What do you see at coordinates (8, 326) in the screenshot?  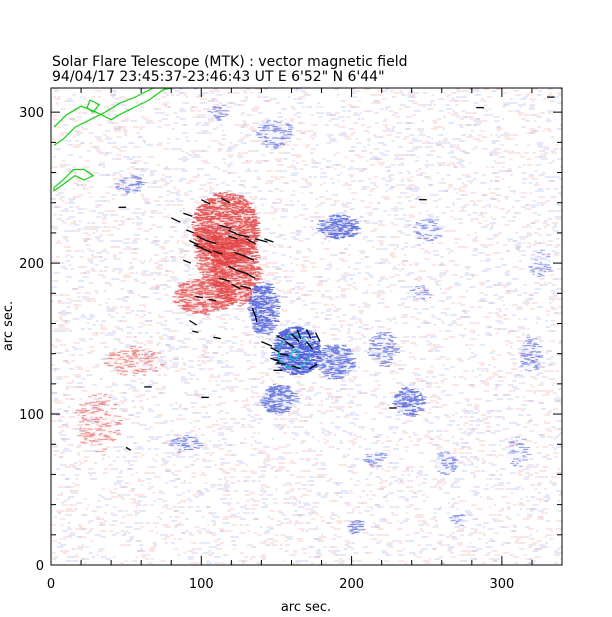 I see `y-axis-label: arc sec.` at bounding box center [8, 326].